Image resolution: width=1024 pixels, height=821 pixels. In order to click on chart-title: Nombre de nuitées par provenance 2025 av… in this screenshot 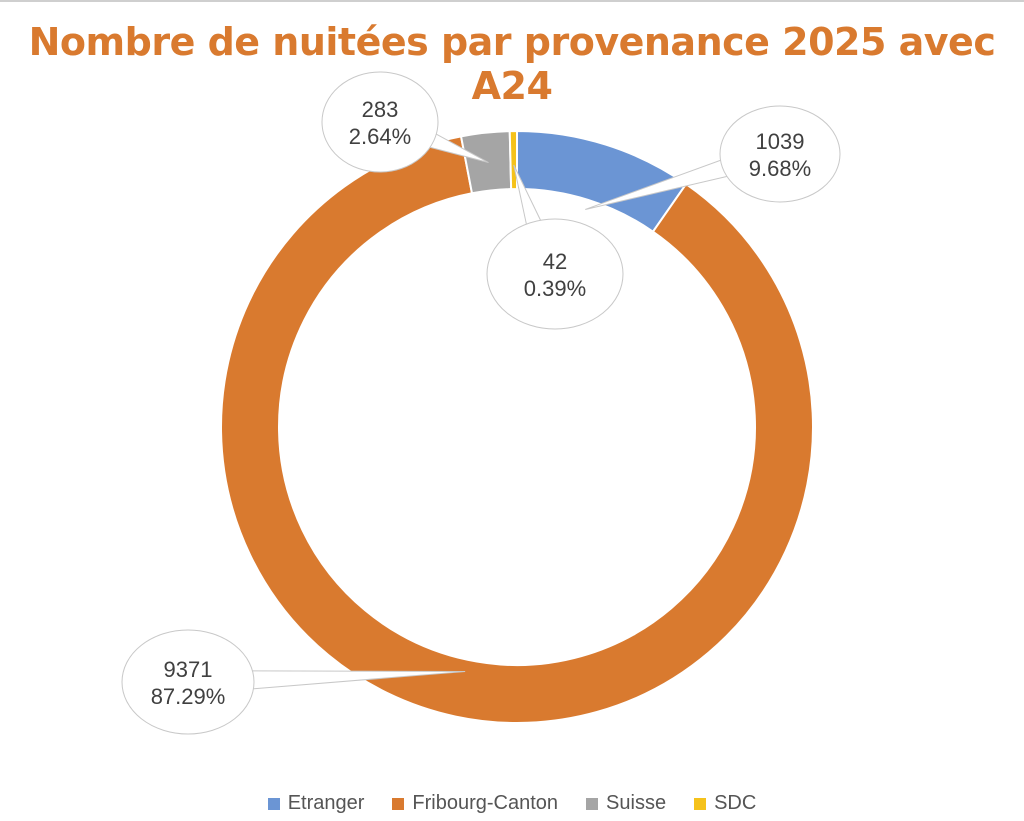, I will do `click(512, 64)`.